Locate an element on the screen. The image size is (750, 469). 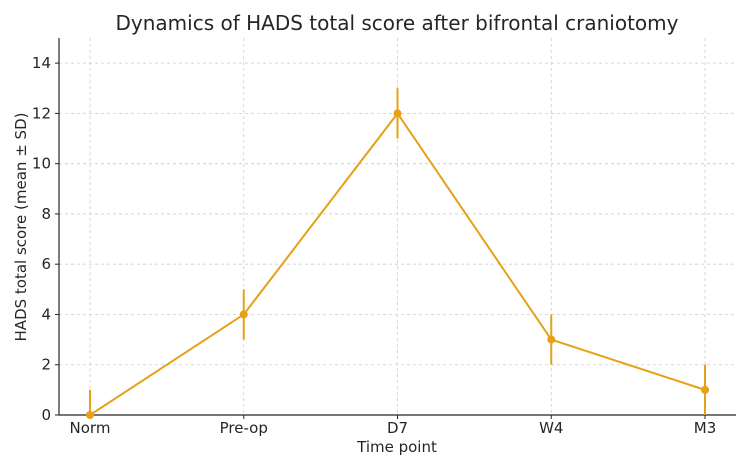
y-tick-label: 6 is located at coordinates (46, 264).